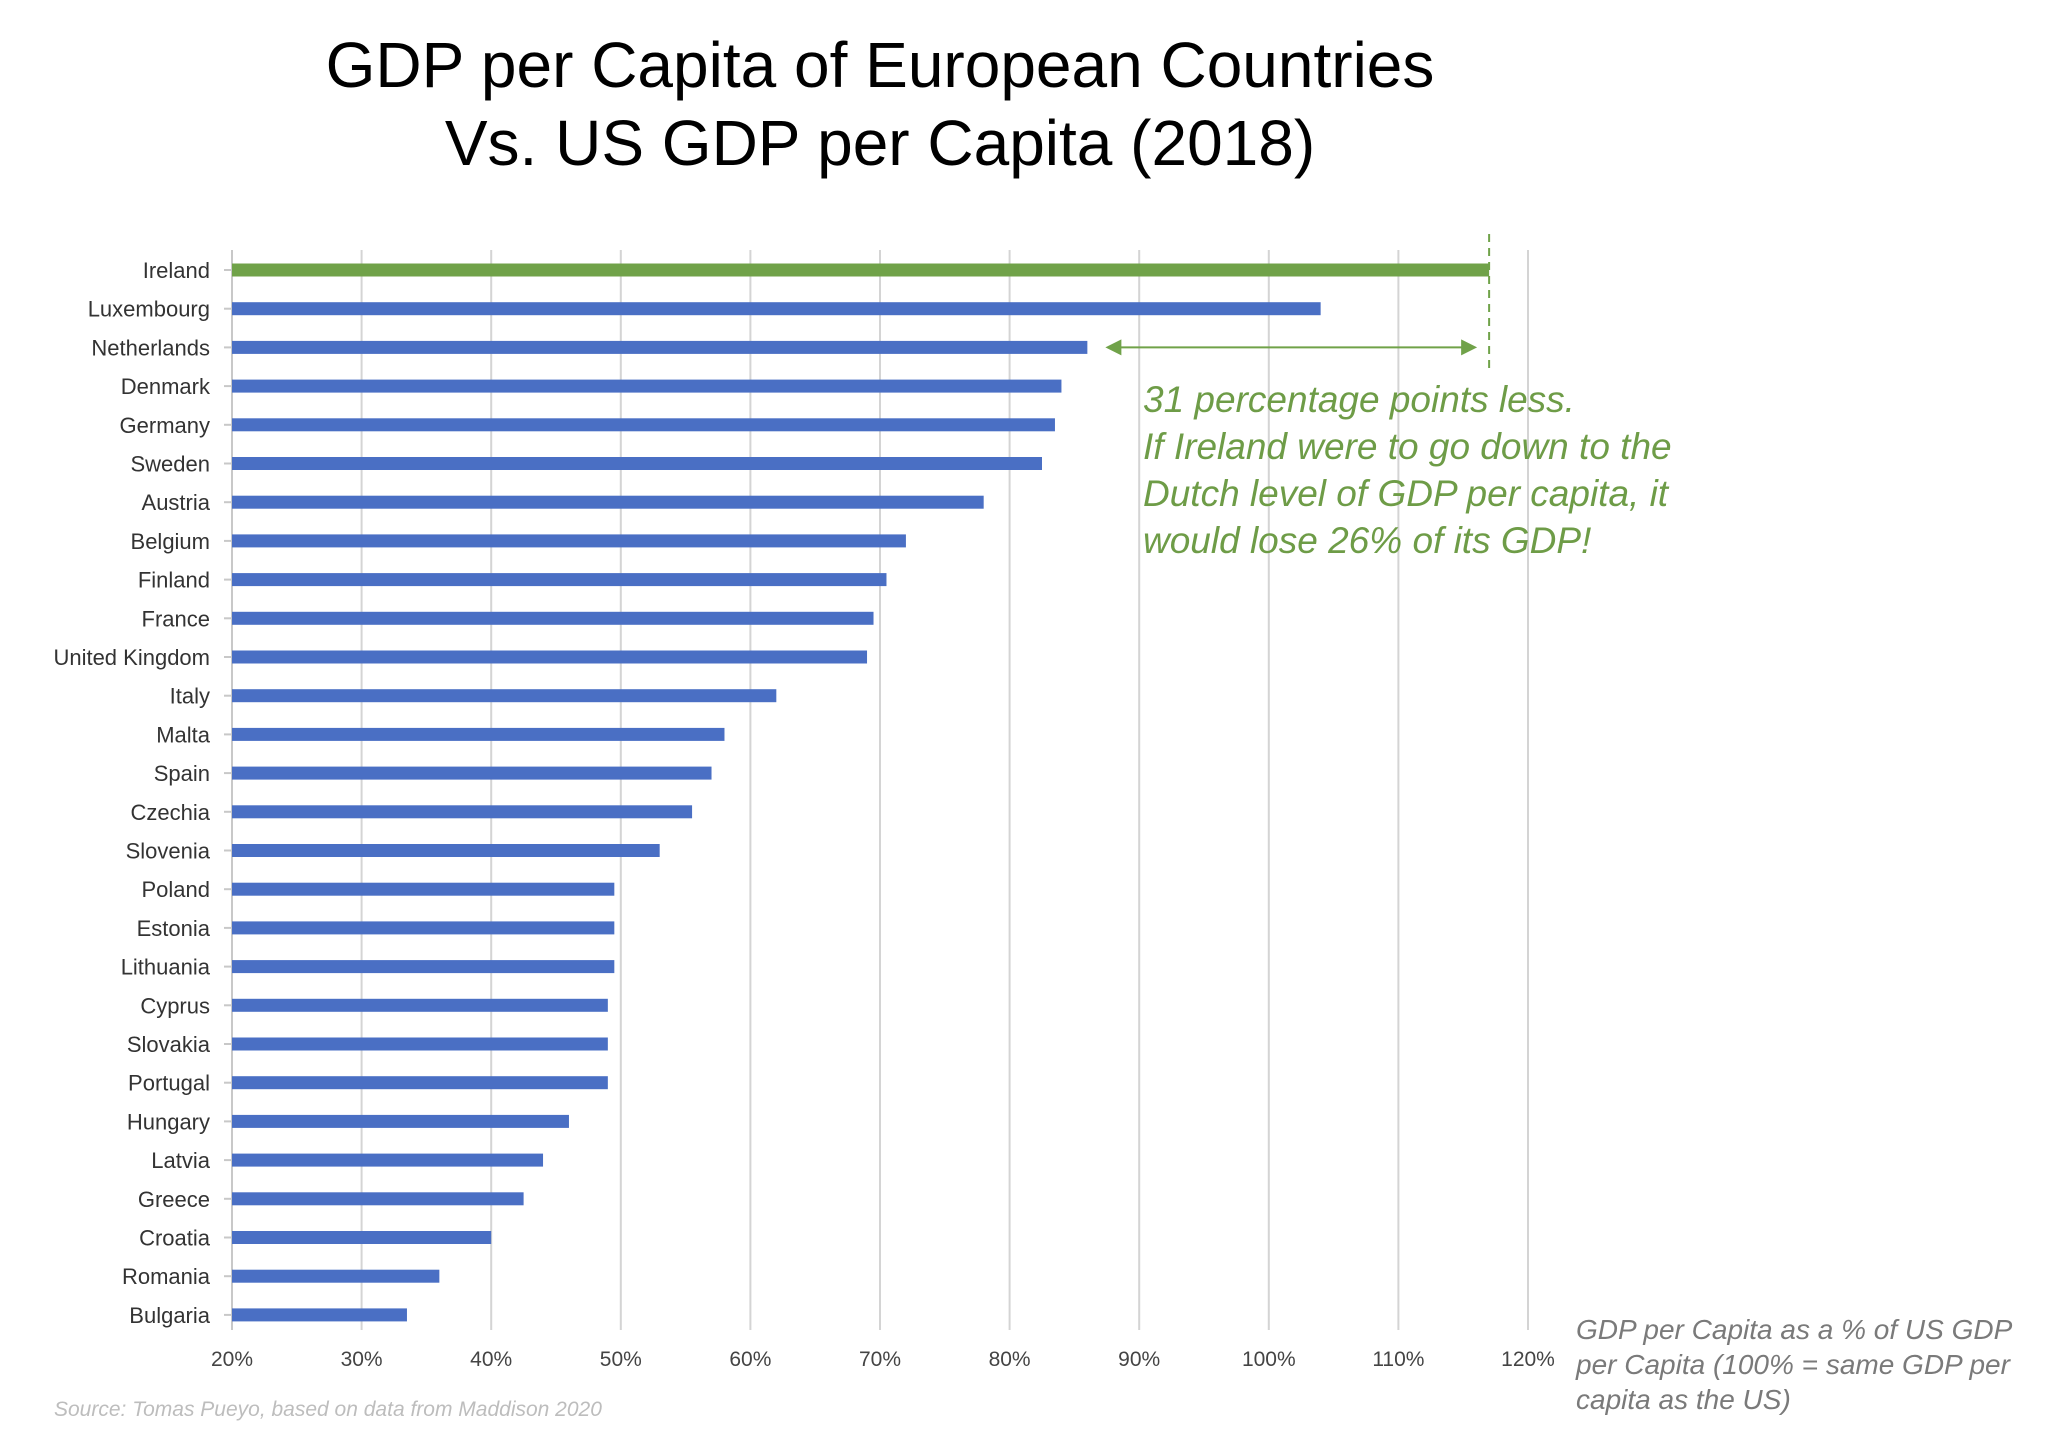 This screenshot has height=1448, width=2048. I want to click on x-tick-label: 30%, so click(362, 1359).